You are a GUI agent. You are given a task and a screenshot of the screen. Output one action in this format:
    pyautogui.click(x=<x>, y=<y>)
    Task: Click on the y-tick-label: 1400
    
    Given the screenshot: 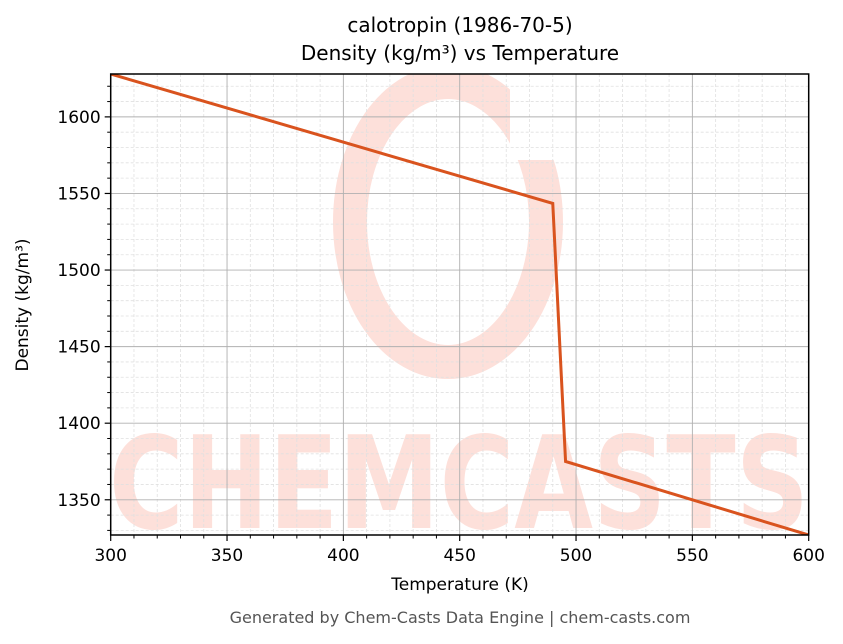 What is the action you would take?
    pyautogui.click(x=78, y=424)
    